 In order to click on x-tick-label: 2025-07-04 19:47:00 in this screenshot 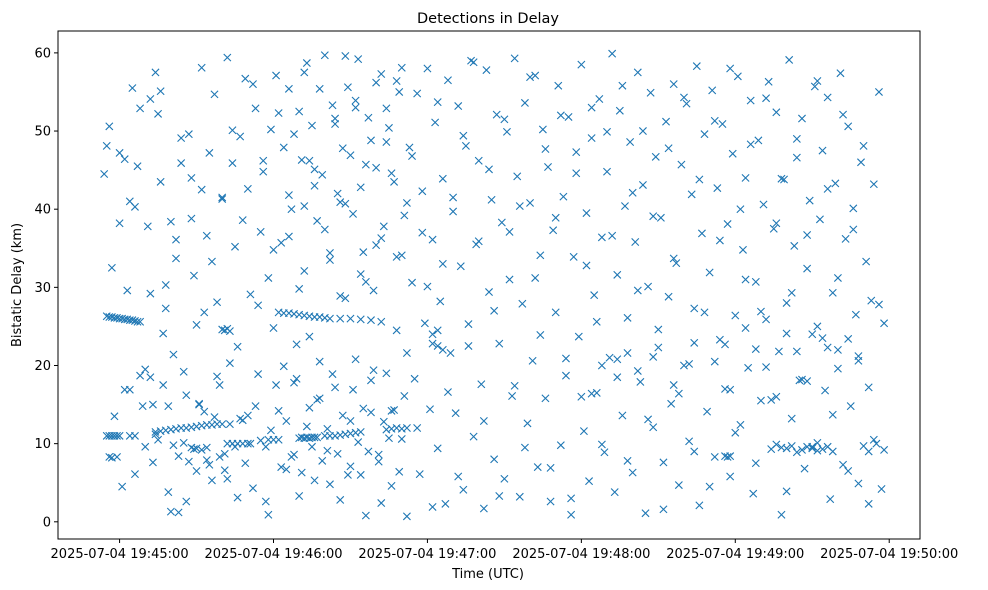, I will do `click(427, 554)`.